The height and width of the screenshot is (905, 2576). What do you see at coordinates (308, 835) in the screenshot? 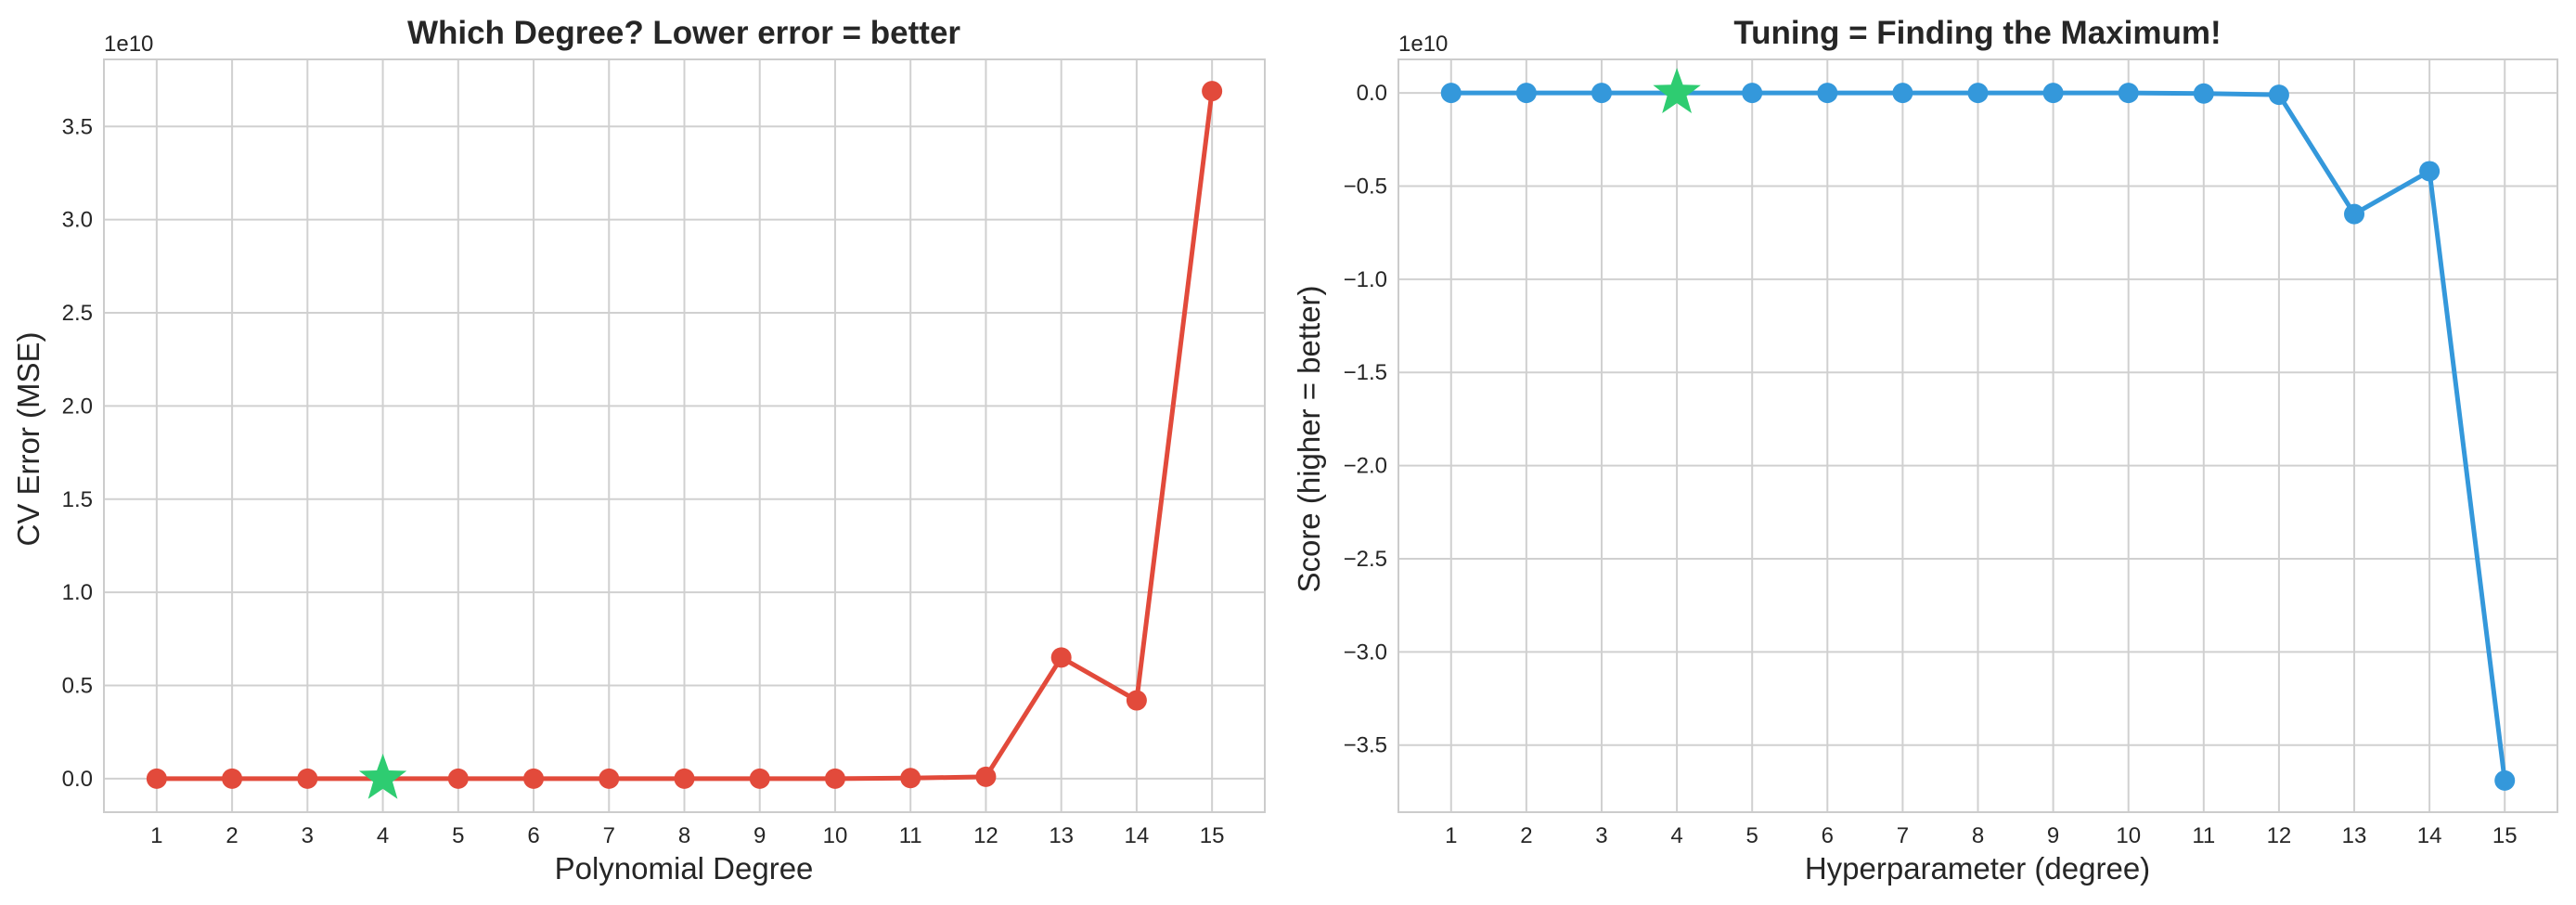
I see `left-x-tick-label: 3` at bounding box center [308, 835].